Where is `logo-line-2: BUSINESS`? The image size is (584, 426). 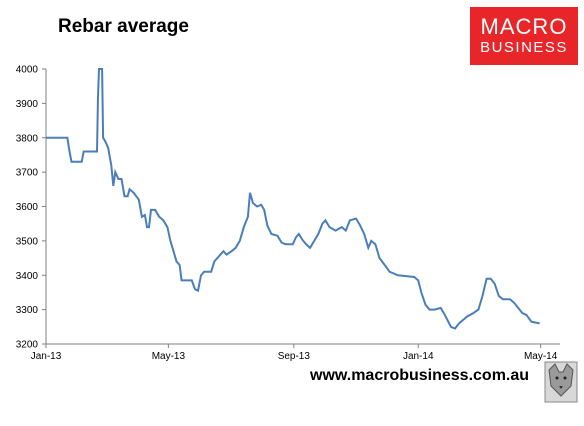
logo-line-2: BUSINESS is located at coordinates (524, 47).